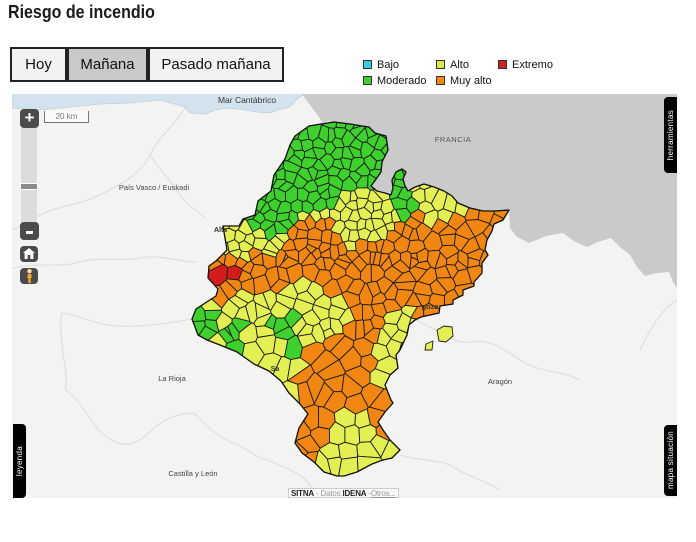 The width and height of the screenshot is (696, 542). Describe the element at coordinates (500, 381) in the screenshot. I see `svg-text: Aragón` at that location.